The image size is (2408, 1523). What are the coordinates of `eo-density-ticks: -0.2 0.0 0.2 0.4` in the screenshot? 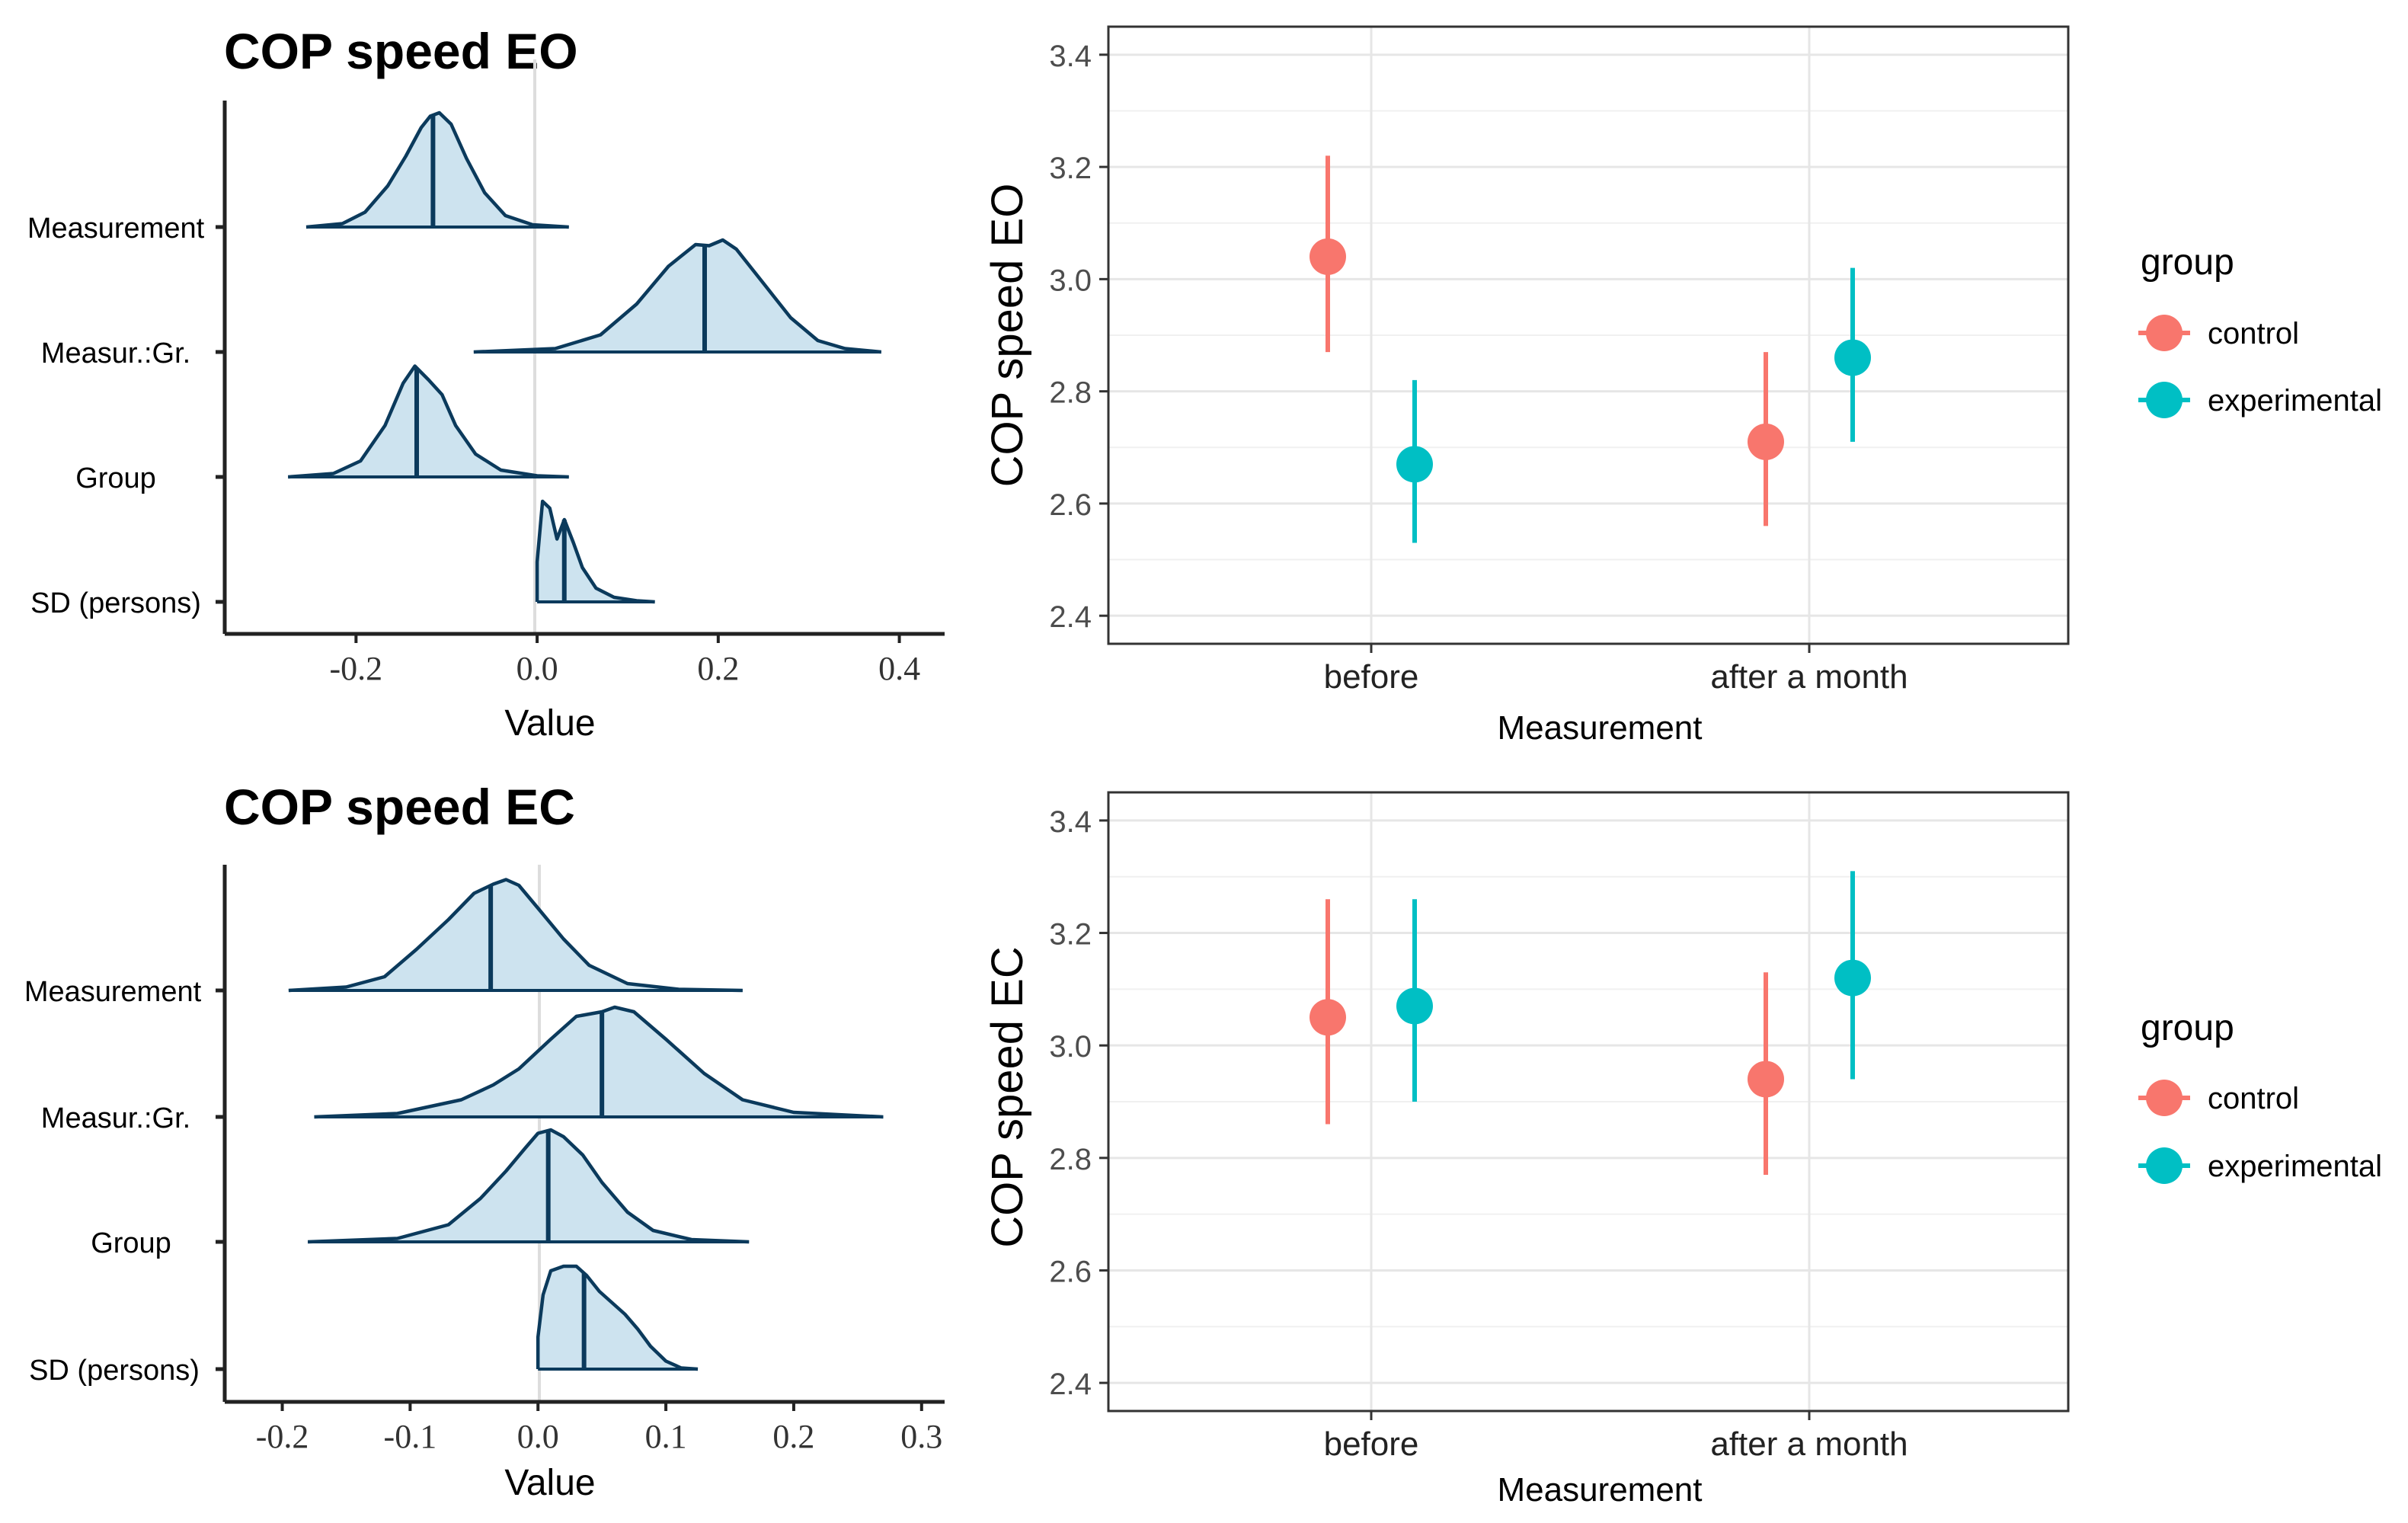 It's located at (625, 660).